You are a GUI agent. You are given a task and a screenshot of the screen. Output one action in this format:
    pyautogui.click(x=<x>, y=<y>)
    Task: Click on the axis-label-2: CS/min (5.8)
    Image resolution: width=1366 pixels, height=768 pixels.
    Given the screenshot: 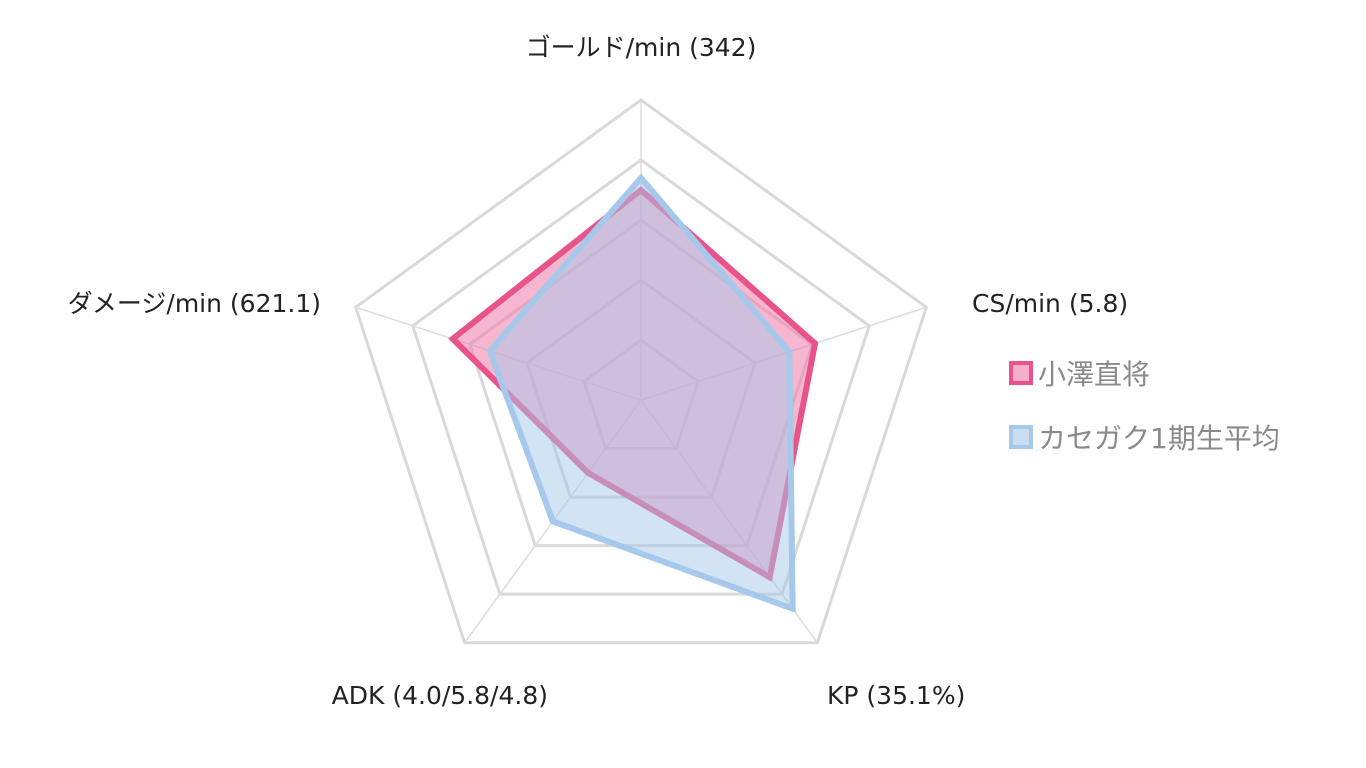 What is the action you would take?
    pyautogui.click(x=1050, y=303)
    